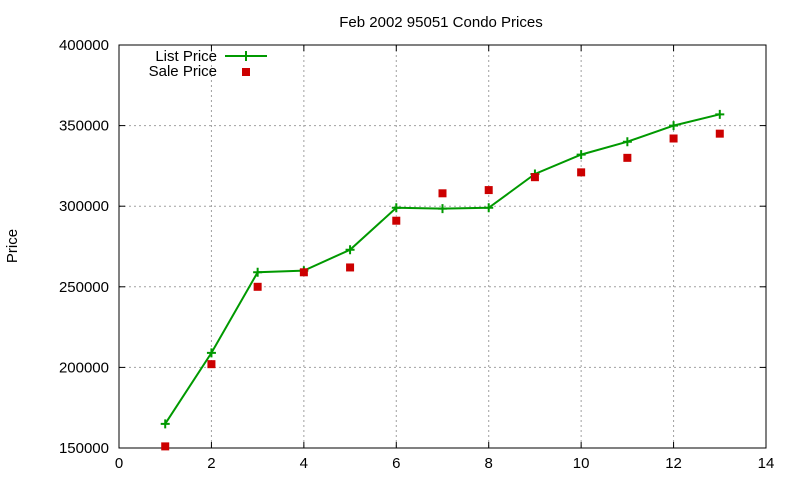 This screenshot has width=800, height=480. I want to click on legend-label-list-price: List Price, so click(186, 56).